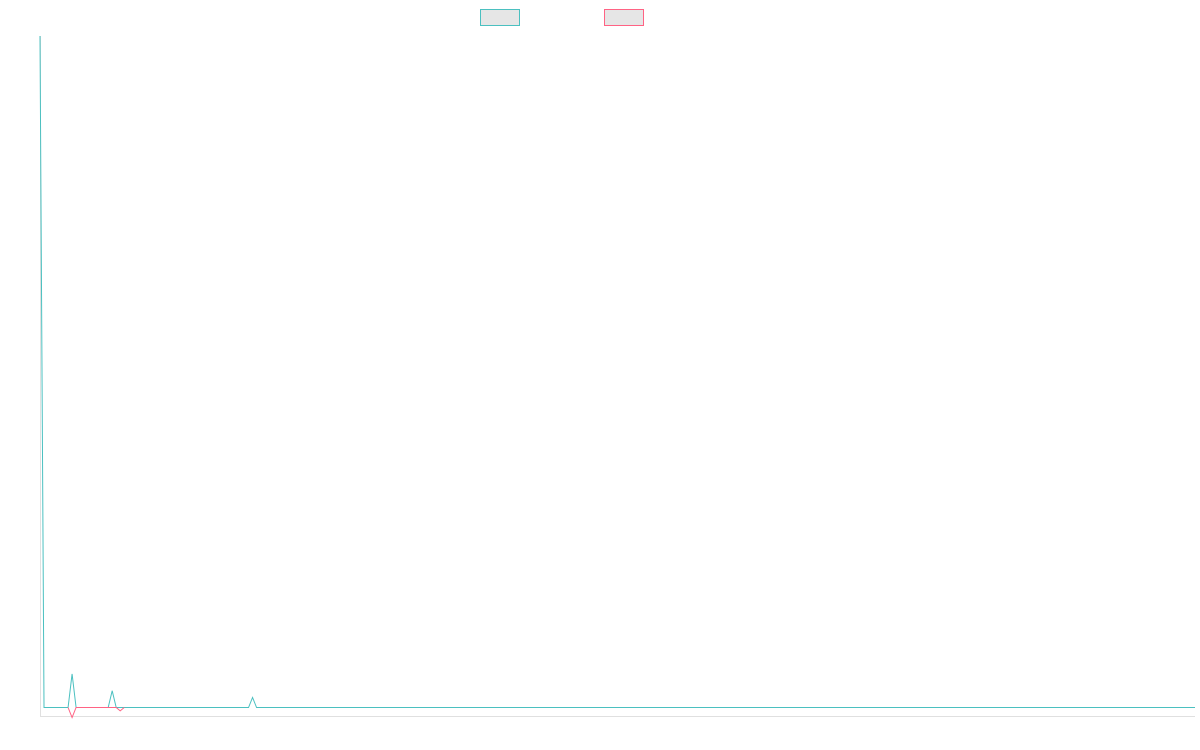 This screenshot has width=1200, height=750. Describe the element at coordinates (600, 18) in the screenshot. I see `legend` at that location.